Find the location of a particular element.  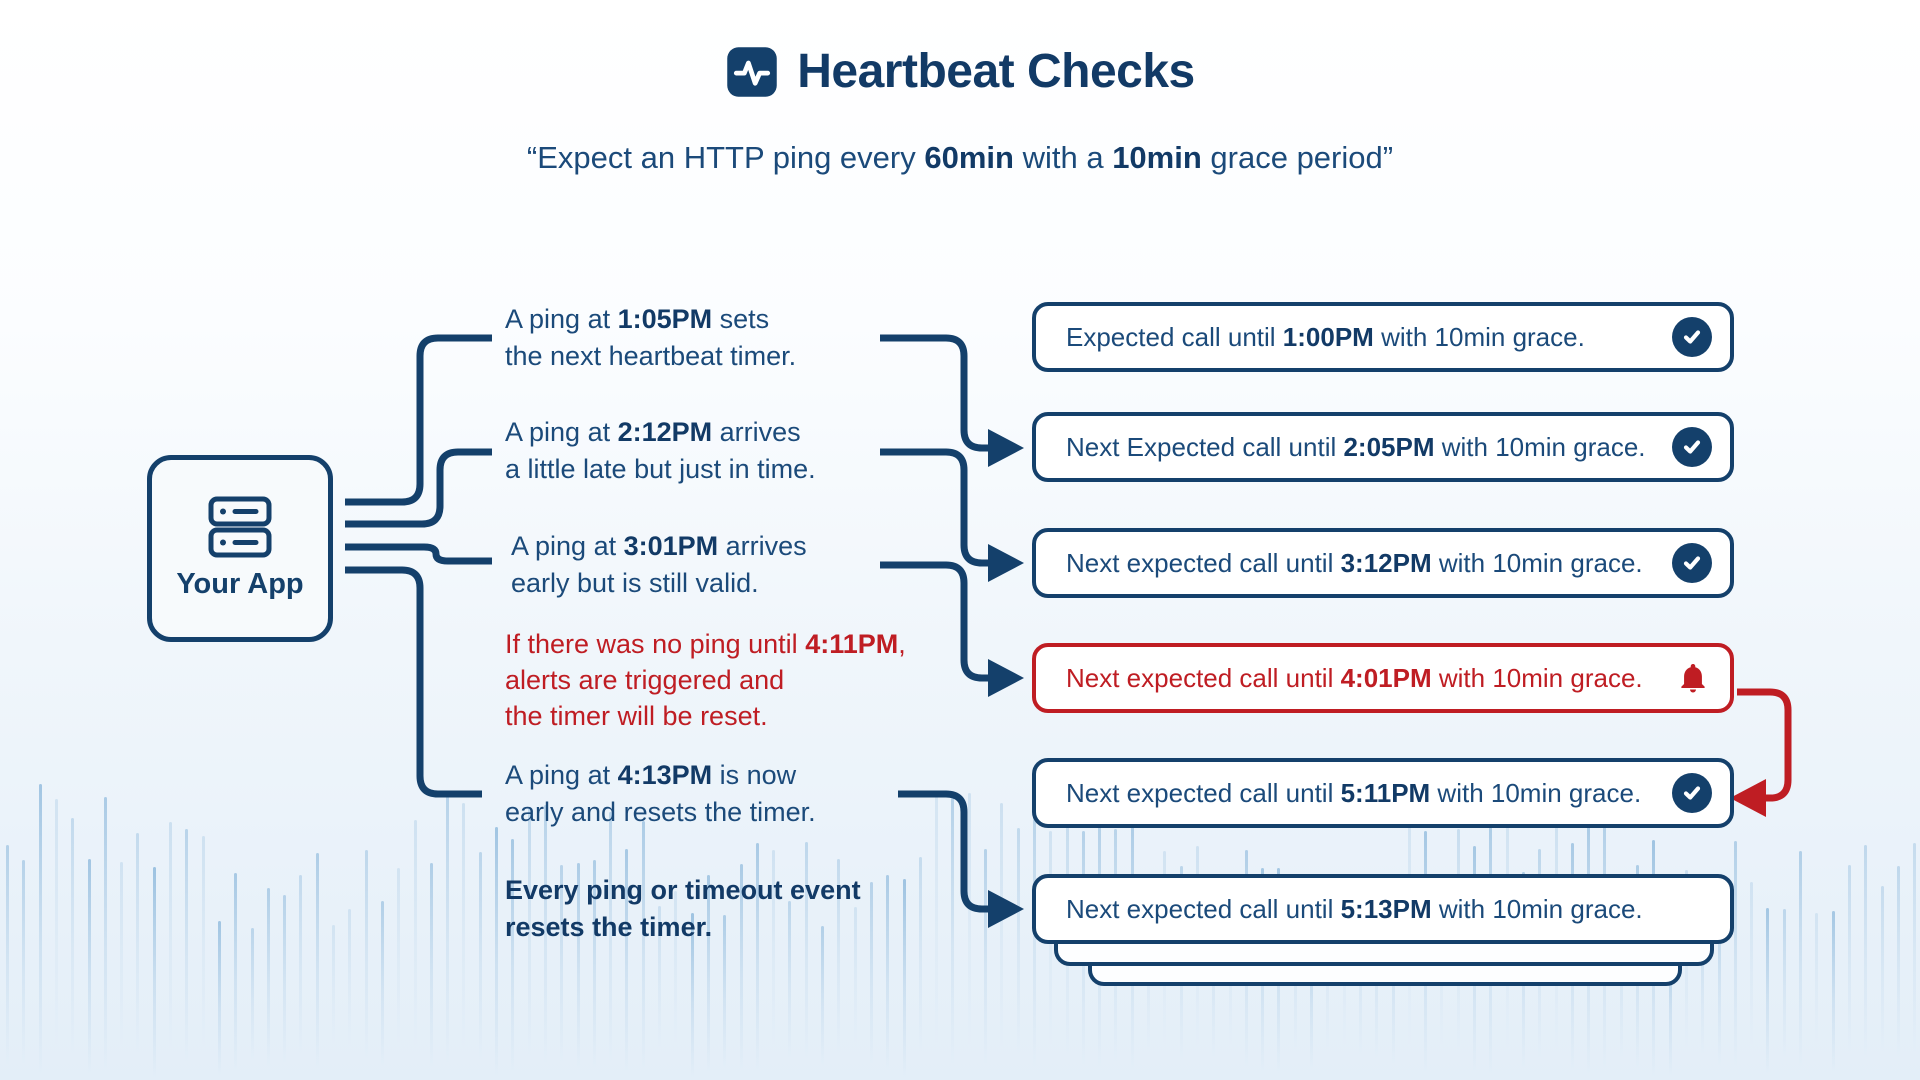

your-app-box: Your App is located at coordinates (240, 548).